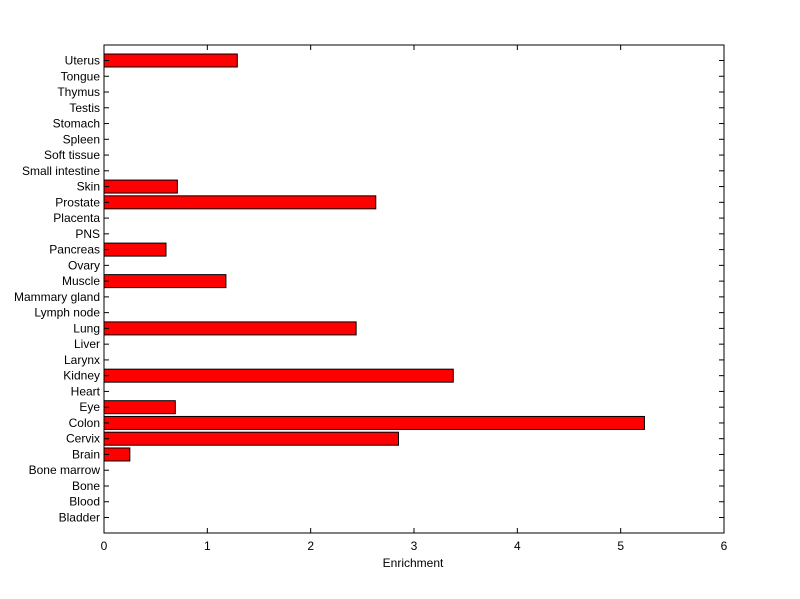 The height and width of the screenshot is (599, 800). I want to click on y-tick-label-bone-marrow: Bone marrow, so click(65, 470).